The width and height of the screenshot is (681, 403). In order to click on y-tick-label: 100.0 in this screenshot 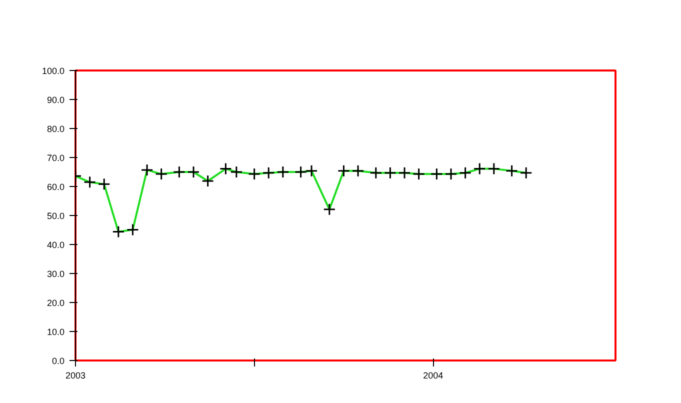, I will do `click(53, 71)`.